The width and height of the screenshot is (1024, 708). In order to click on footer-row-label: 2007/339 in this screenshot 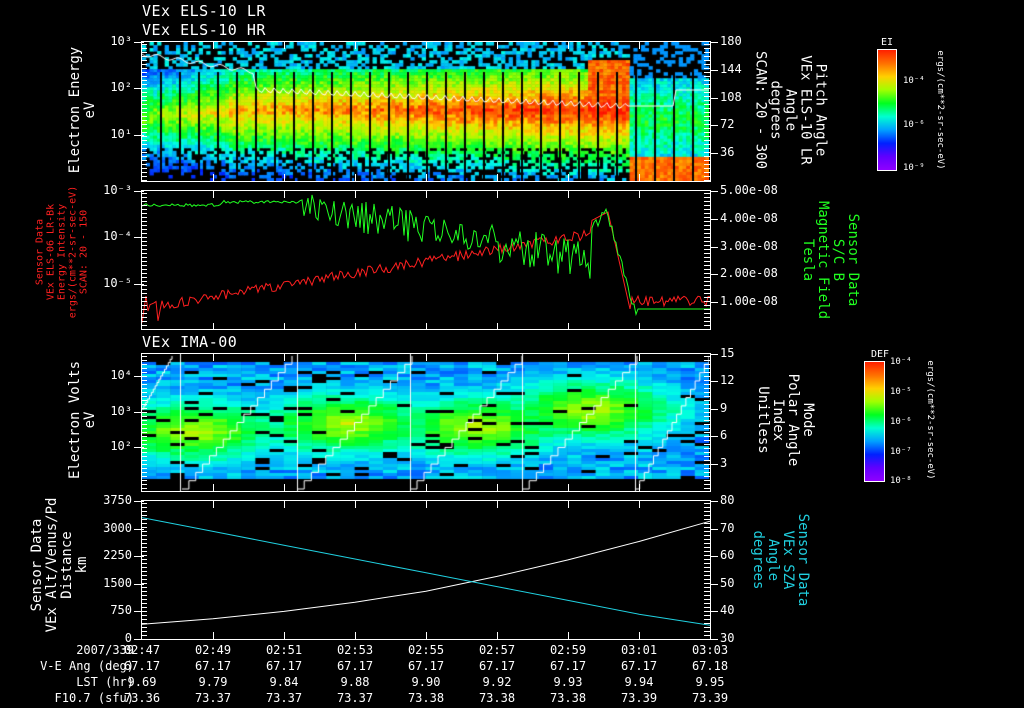, I will do `click(105, 650)`.